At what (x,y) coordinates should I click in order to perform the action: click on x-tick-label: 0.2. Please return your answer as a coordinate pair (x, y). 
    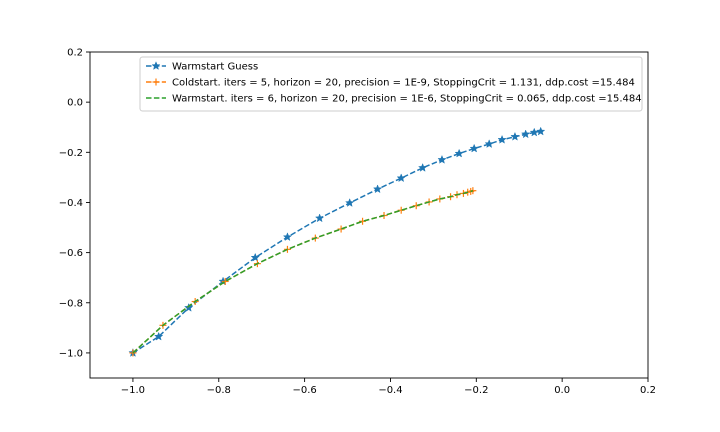
    Looking at the image, I should click on (648, 390).